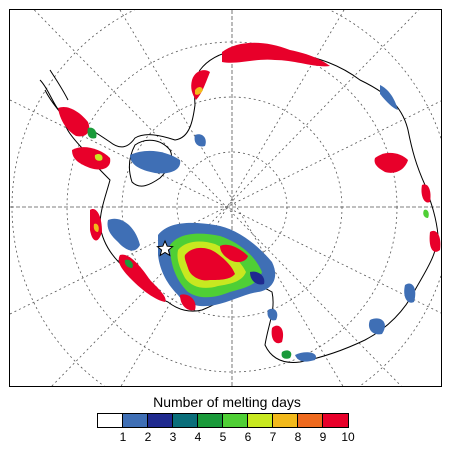  Describe the element at coordinates (227, 402) in the screenshot. I see `legend-title: Number of melting days` at that location.